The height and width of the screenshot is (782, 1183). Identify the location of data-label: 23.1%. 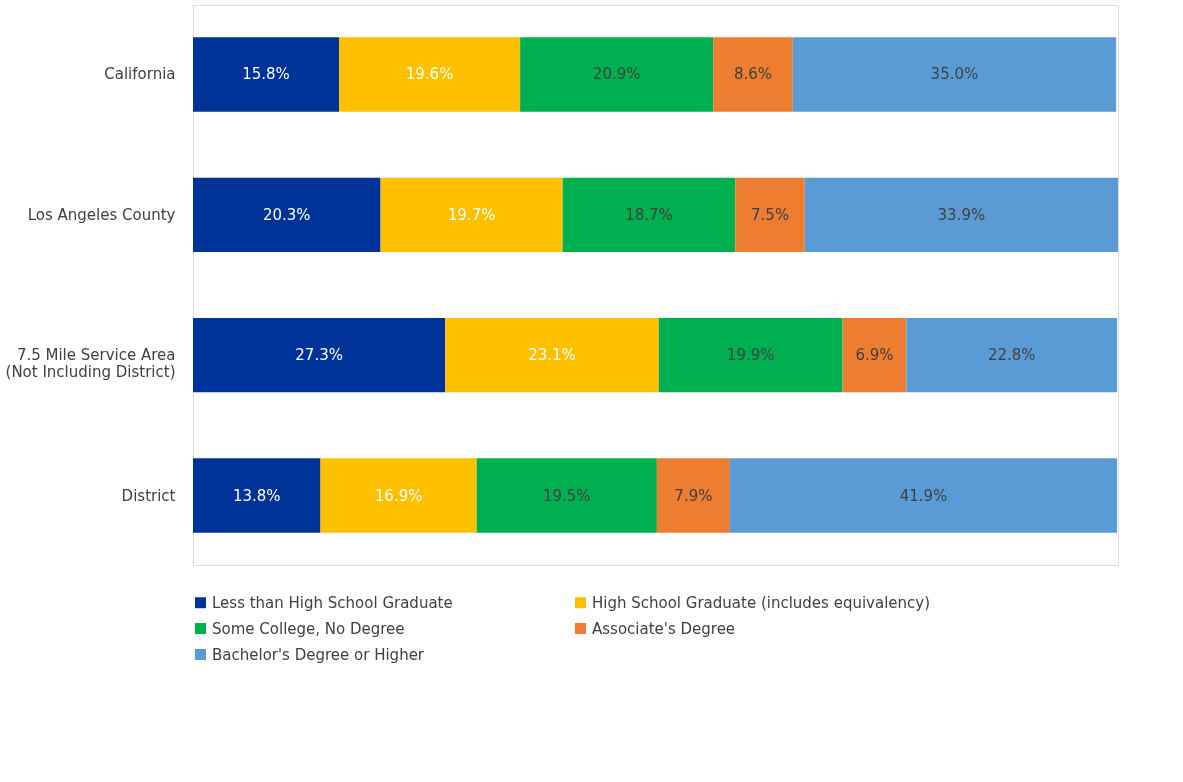
(552, 355).